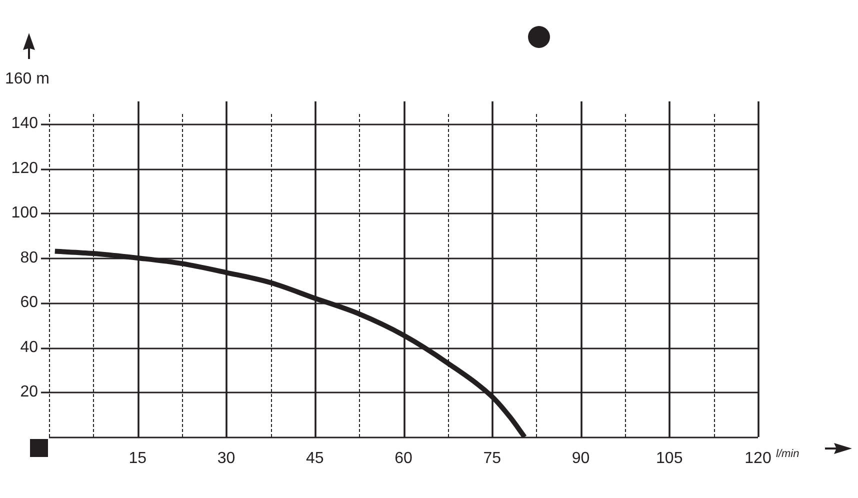 This screenshot has height=498, width=858. I want to click on x-axis-title: l/min, so click(788, 454).